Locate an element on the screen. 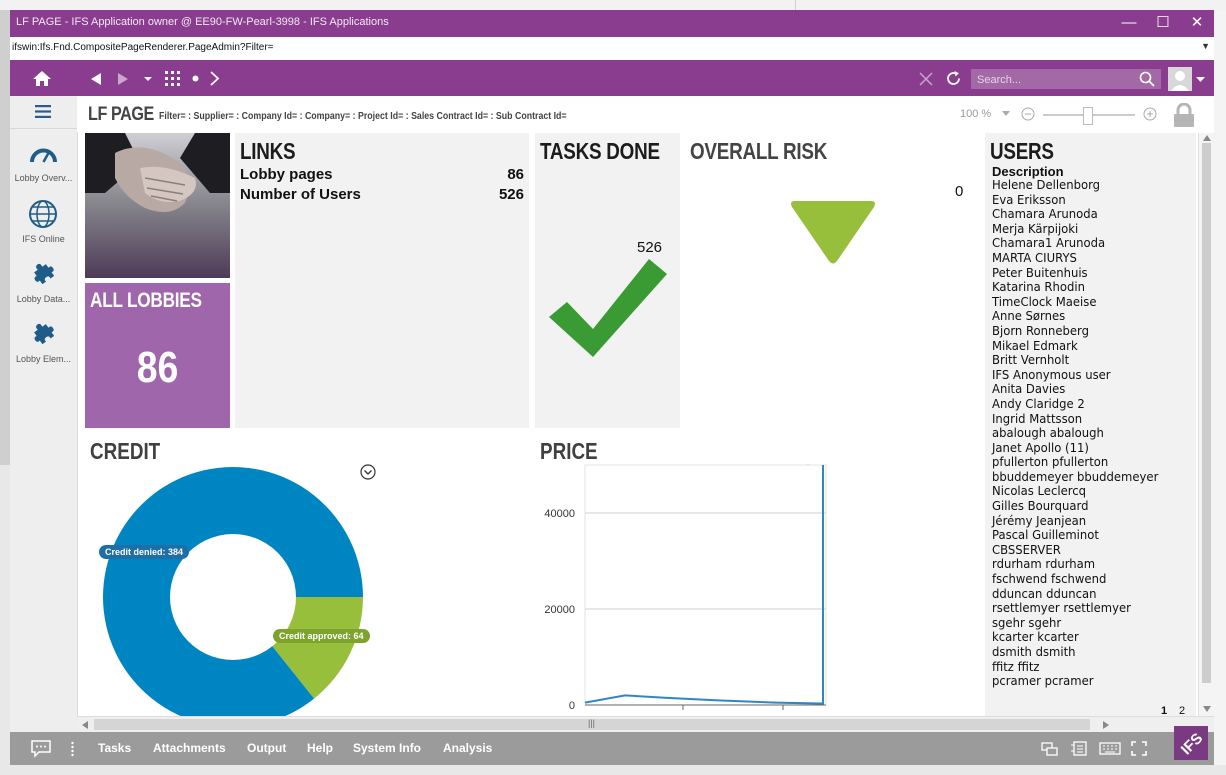 Image resolution: width=1226 pixels, height=775 pixels. credit-options-icon is located at coordinates (368, 472).